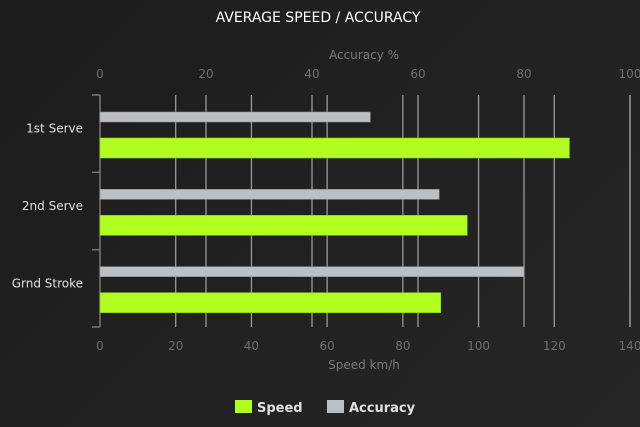 The image size is (640, 427). Describe the element at coordinates (280, 408) in the screenshot. I see `legend-label-speed: Speed` at that location.